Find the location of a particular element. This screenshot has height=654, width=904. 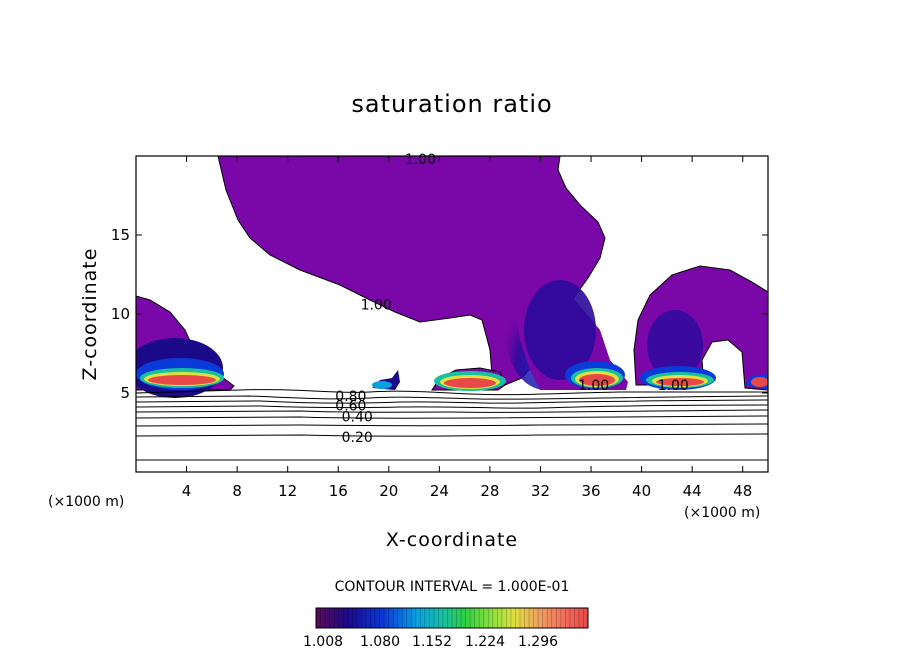

colorbar-tick-label: 1.152 is located at coordinates (432, 642).